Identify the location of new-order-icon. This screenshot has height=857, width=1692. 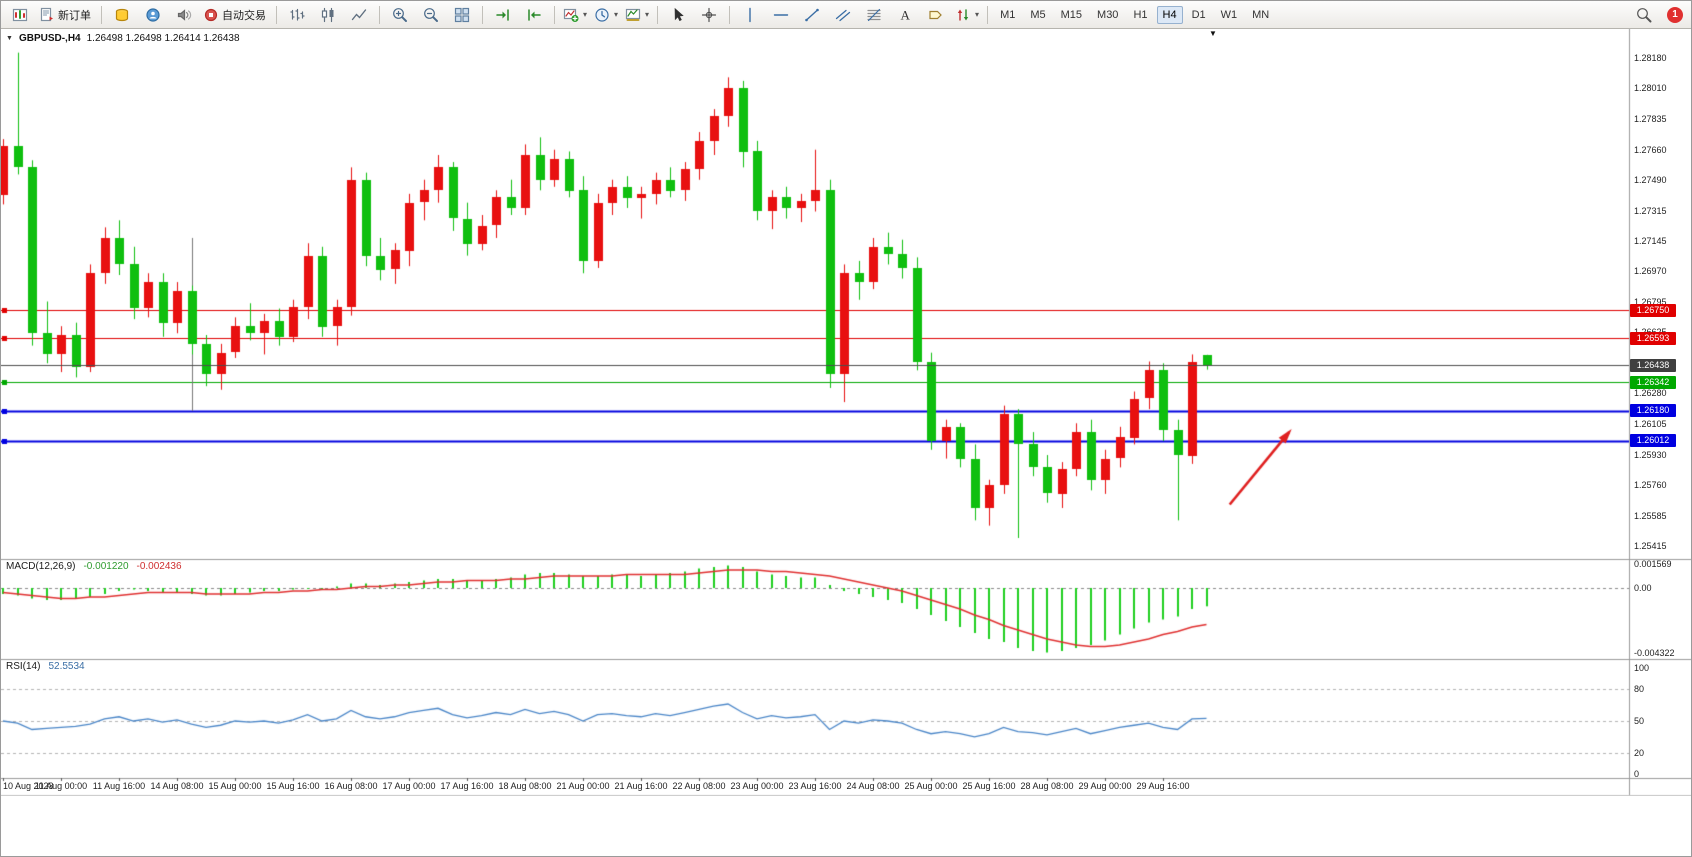
(47, 15).